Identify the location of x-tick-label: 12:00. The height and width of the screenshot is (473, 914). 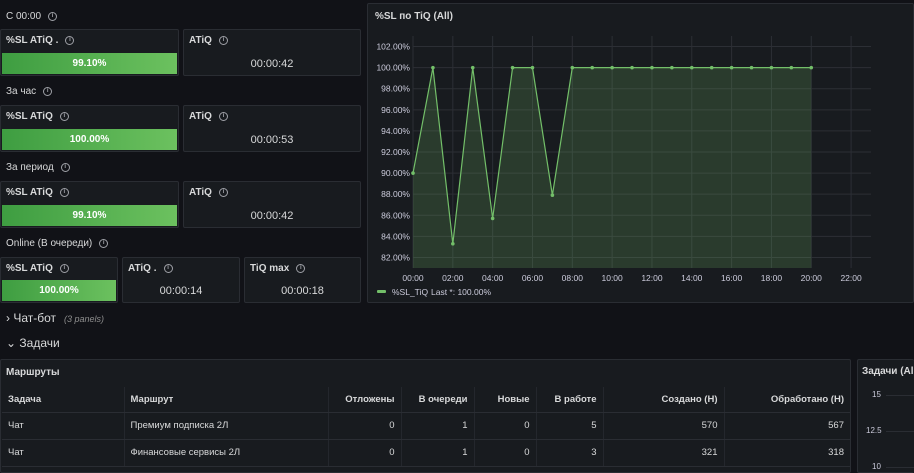
(652, 278).